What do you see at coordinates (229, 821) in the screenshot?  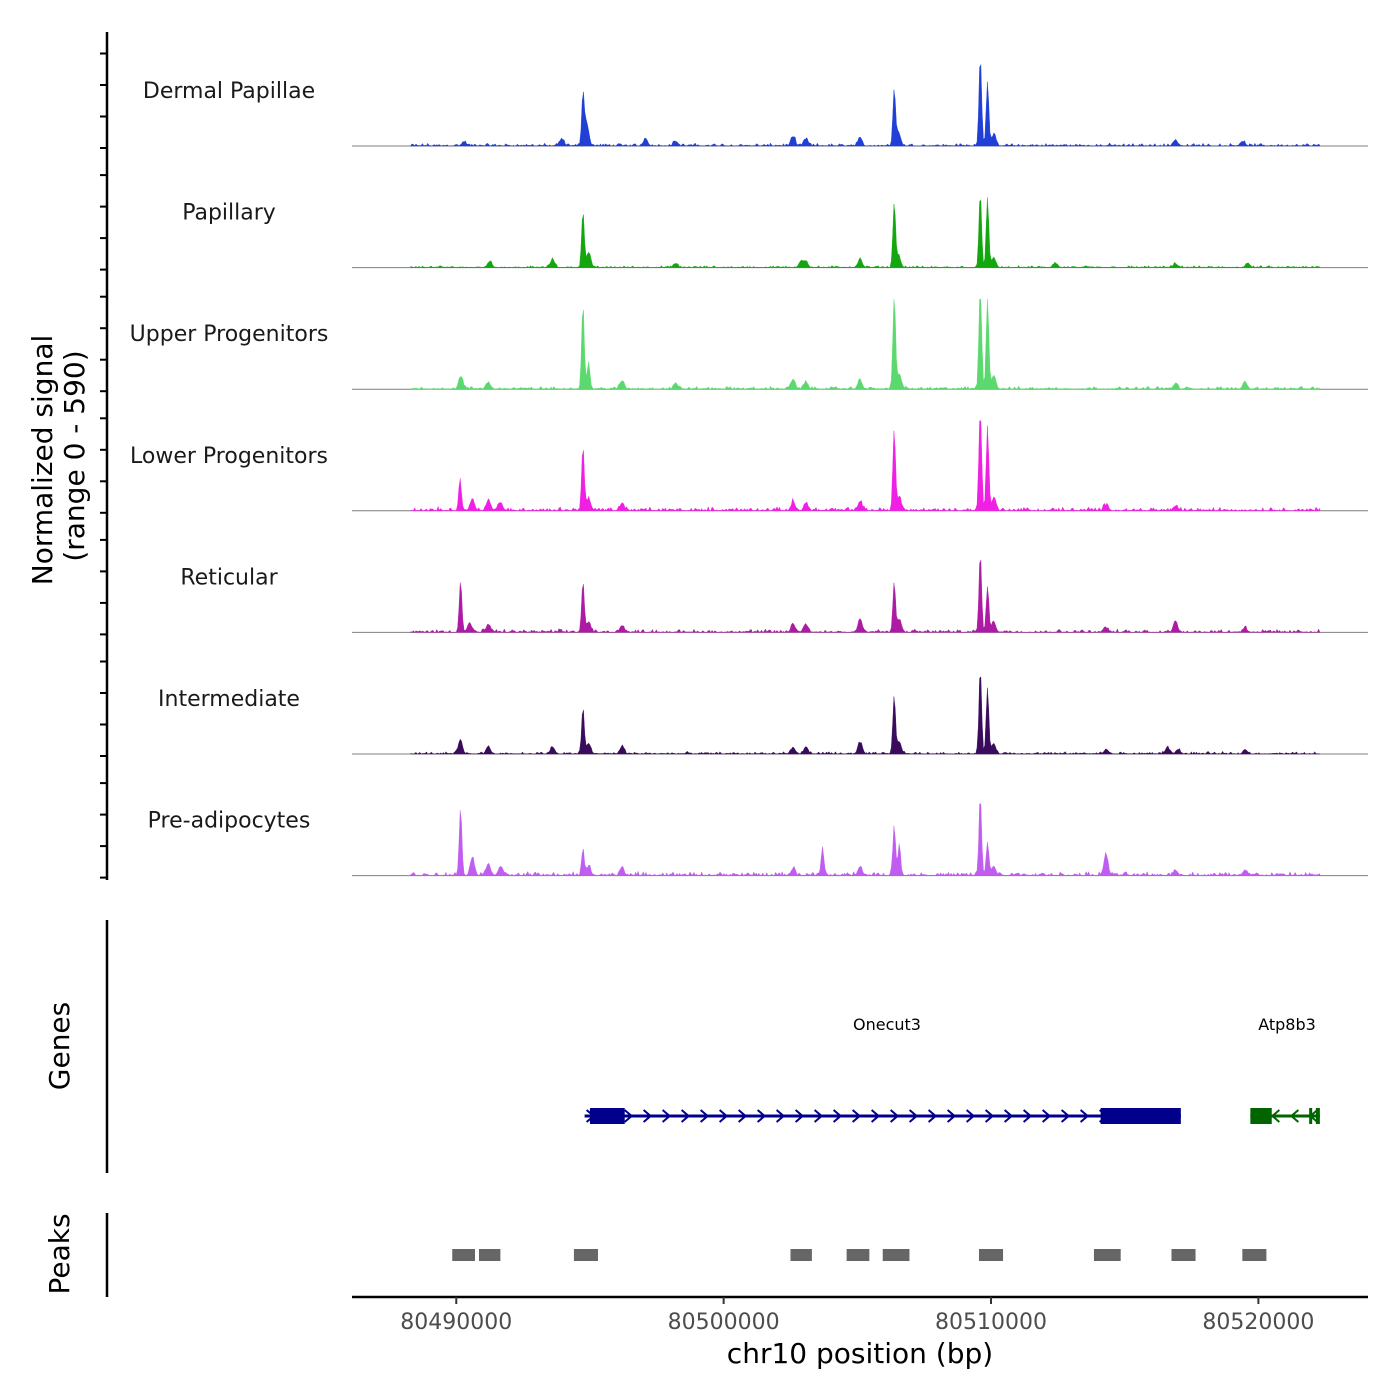 I see `track-label: Pre-adipocytes` at bounding box center [229, 821].